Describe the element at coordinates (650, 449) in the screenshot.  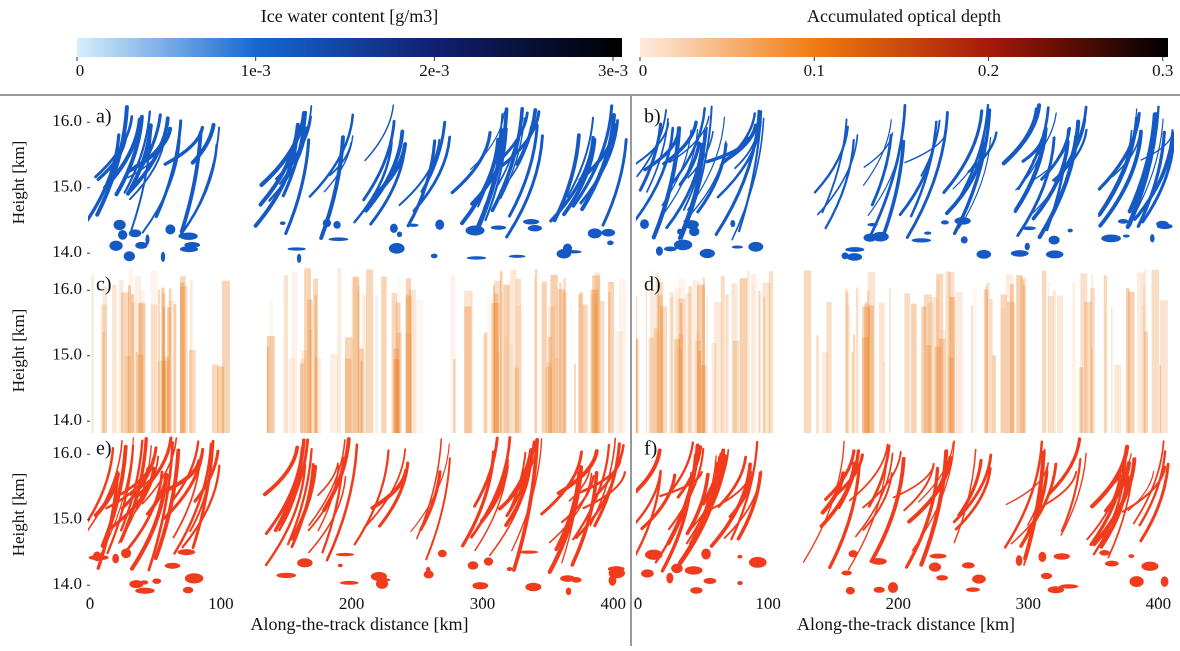
I see `panel-label: f)` at that location.